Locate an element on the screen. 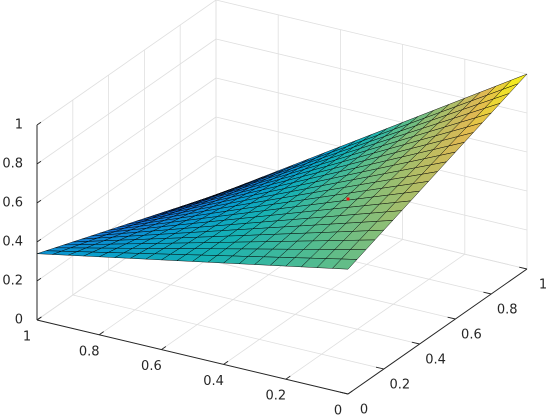 This screenshot has height=418, width=548. z-tick-label: 0.6 is located at coordinates (12, 203).